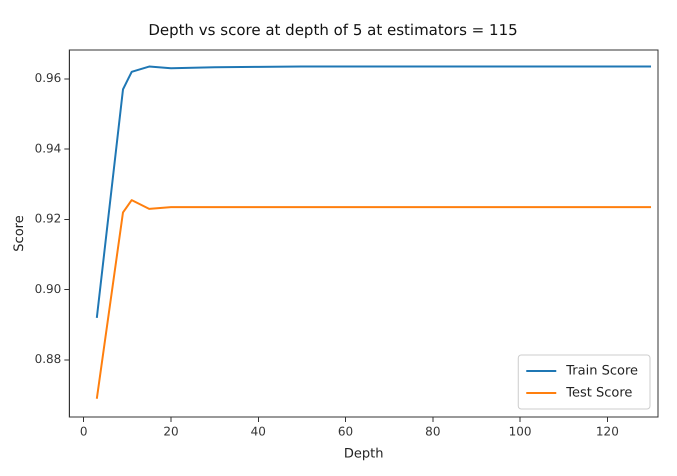 The image size is (677, 476). Describe the element at coordinates (607, 431) in the screenshot. I see `x-tick-label: 120` at that location.